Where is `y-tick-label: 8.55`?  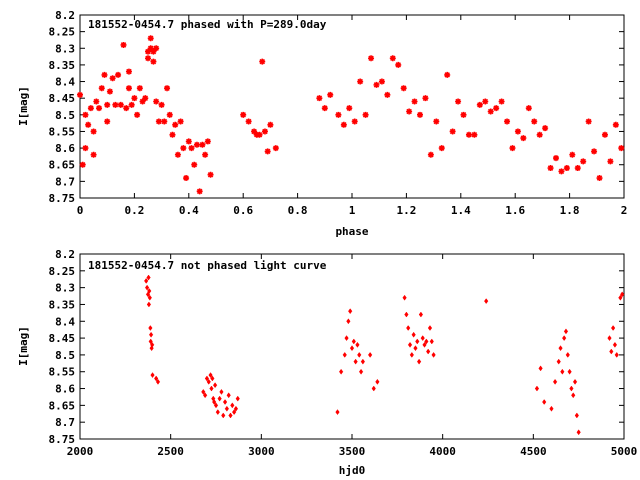 y-tick-label: 8.55 is located at coordinates (62, 372).